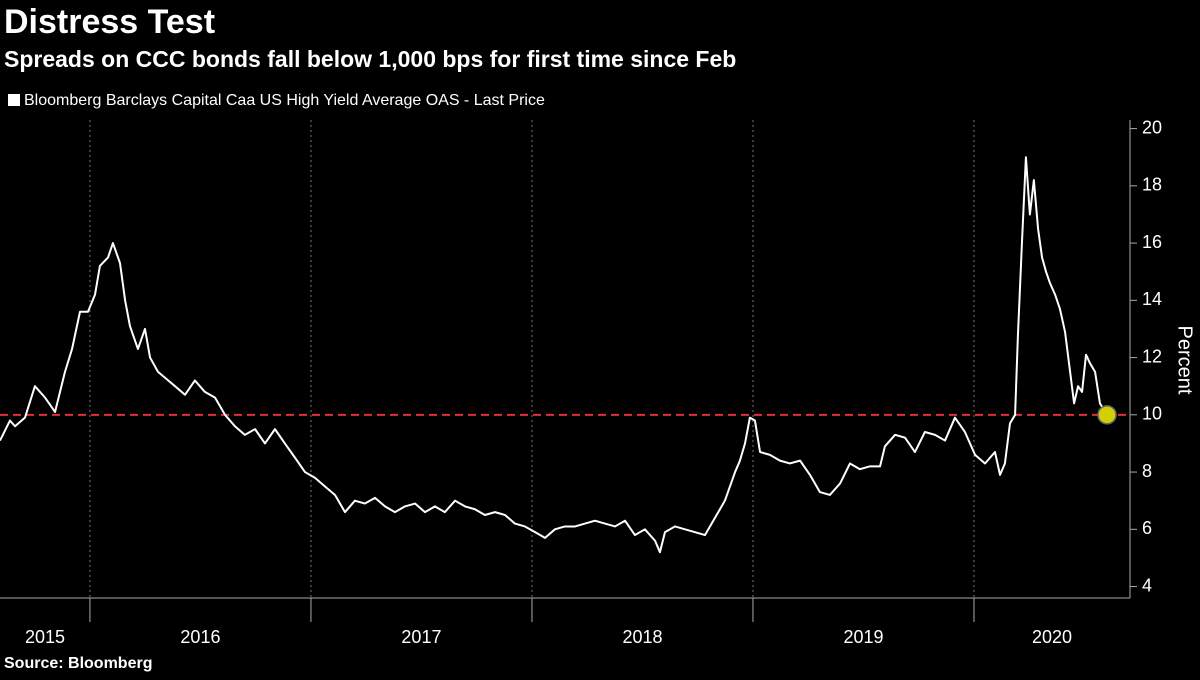  Describe the element at coordinates (1147, 528) in the screenshot. I see `y-tick-label: 6` at that location.